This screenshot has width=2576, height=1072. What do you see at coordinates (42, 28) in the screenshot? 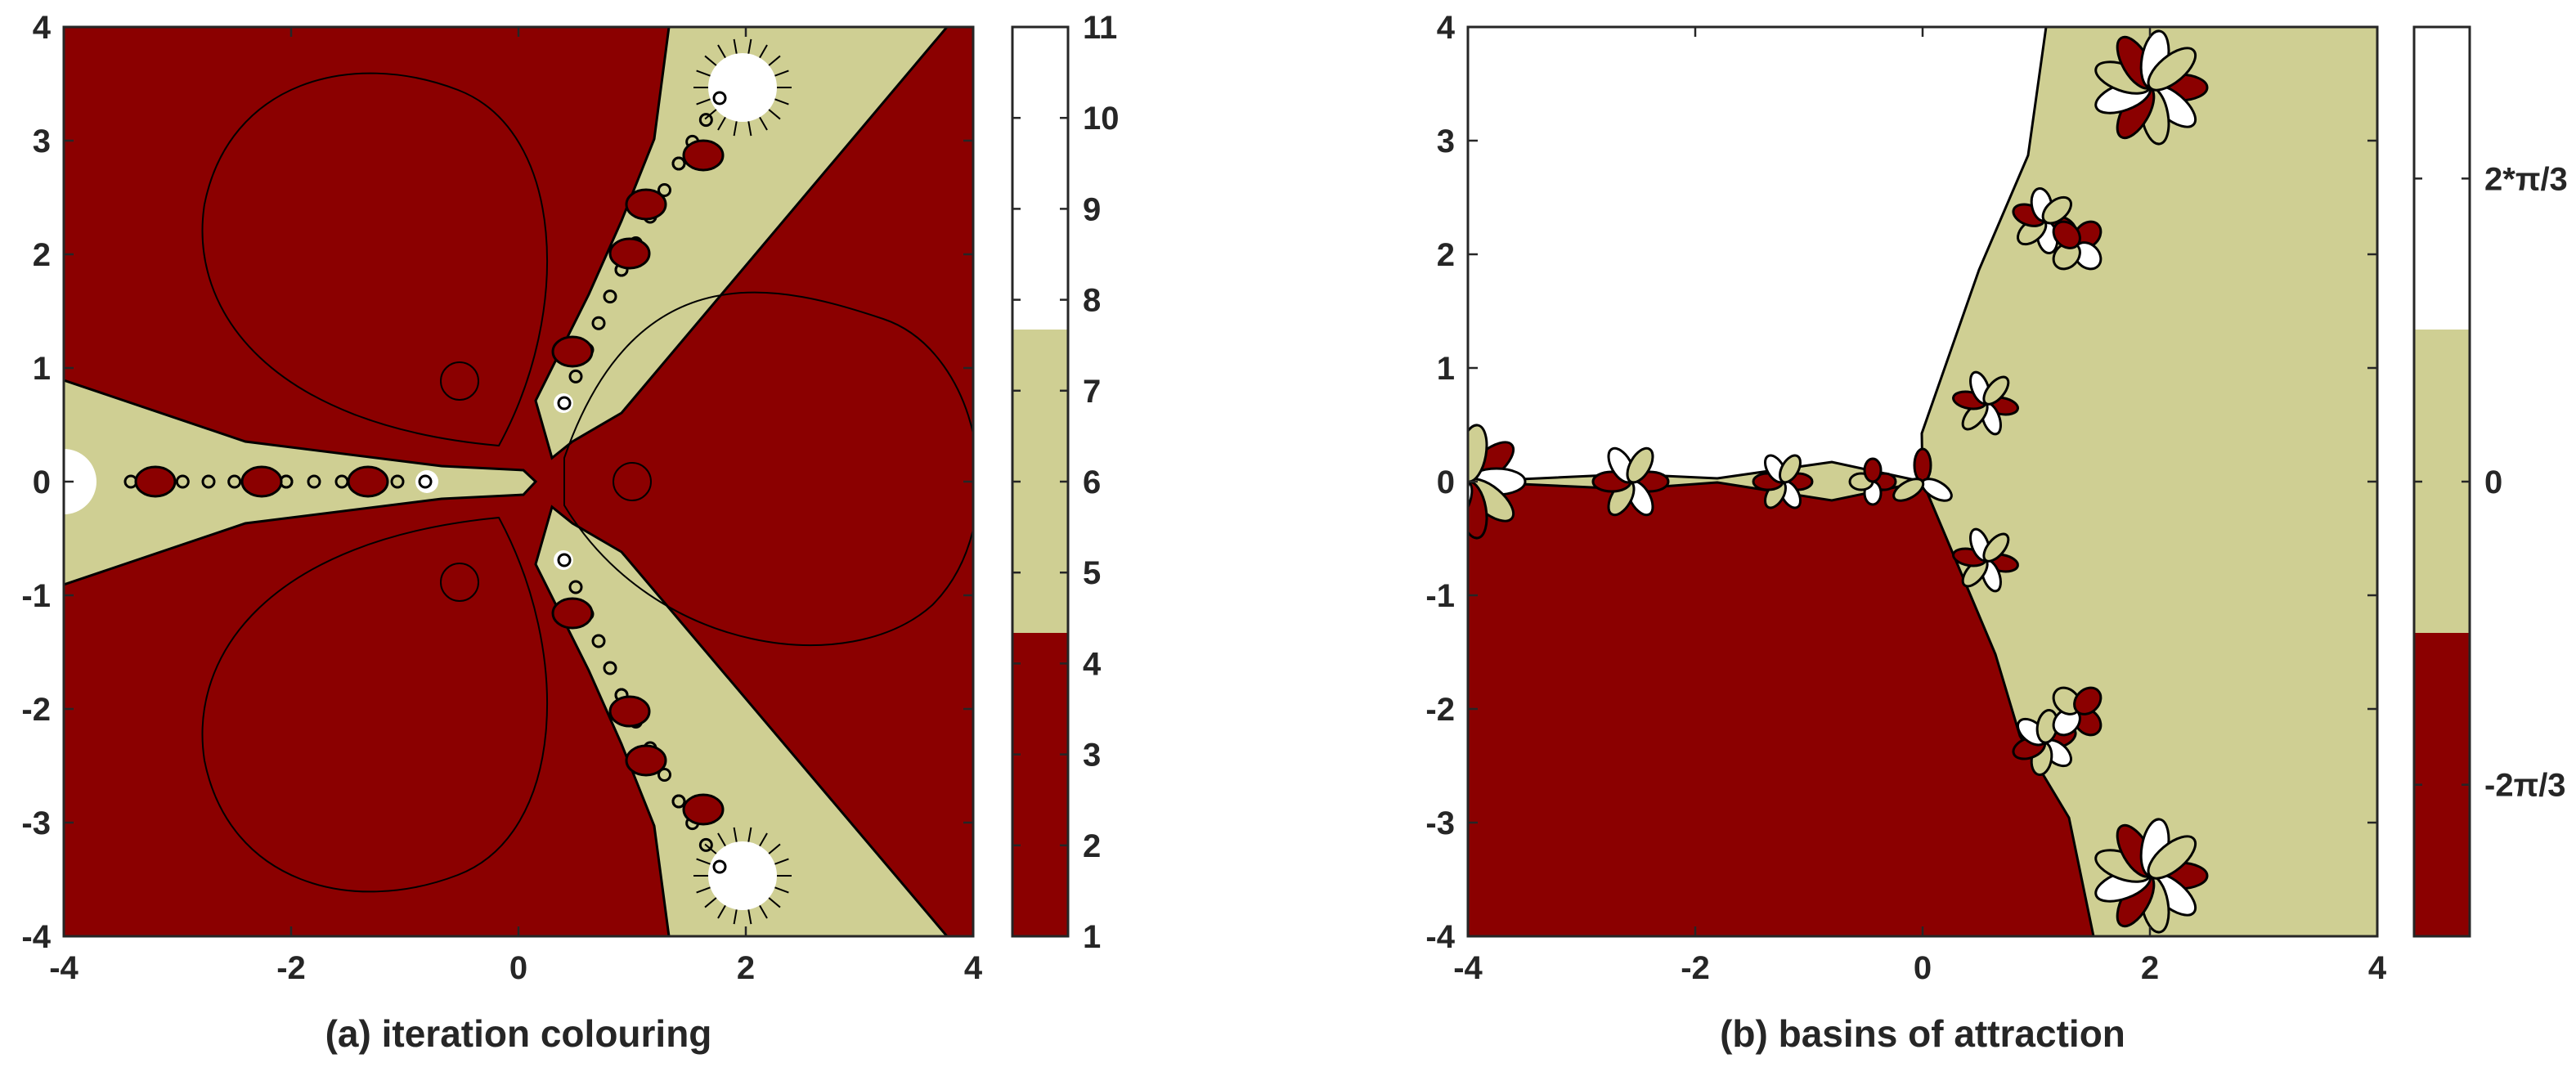
I see `y-tick-label: 4` at bounding box center [42, 28].